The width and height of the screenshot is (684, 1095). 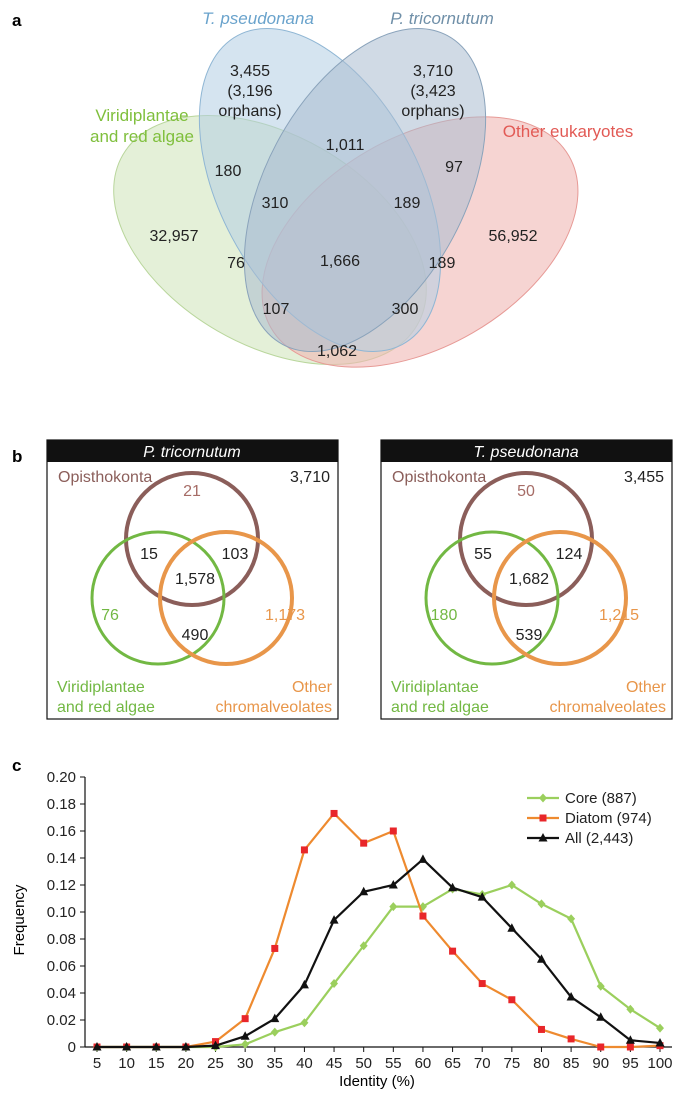 What do you see at coordinates (444, 615) in the screenshot?
I see `count-viridi-only: 180` at bounding box center [444, 615].